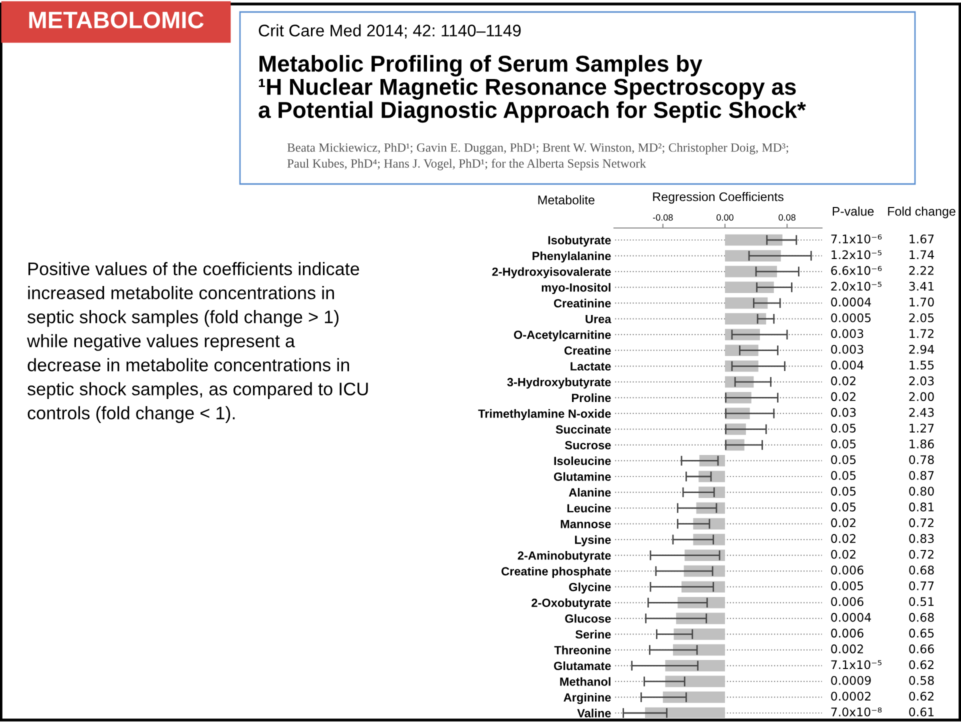 The height and width of the screenshot is (722, 961). Describe the element at coordinates (853, 211) in the screenshot. I see `text: P-value` at that location.